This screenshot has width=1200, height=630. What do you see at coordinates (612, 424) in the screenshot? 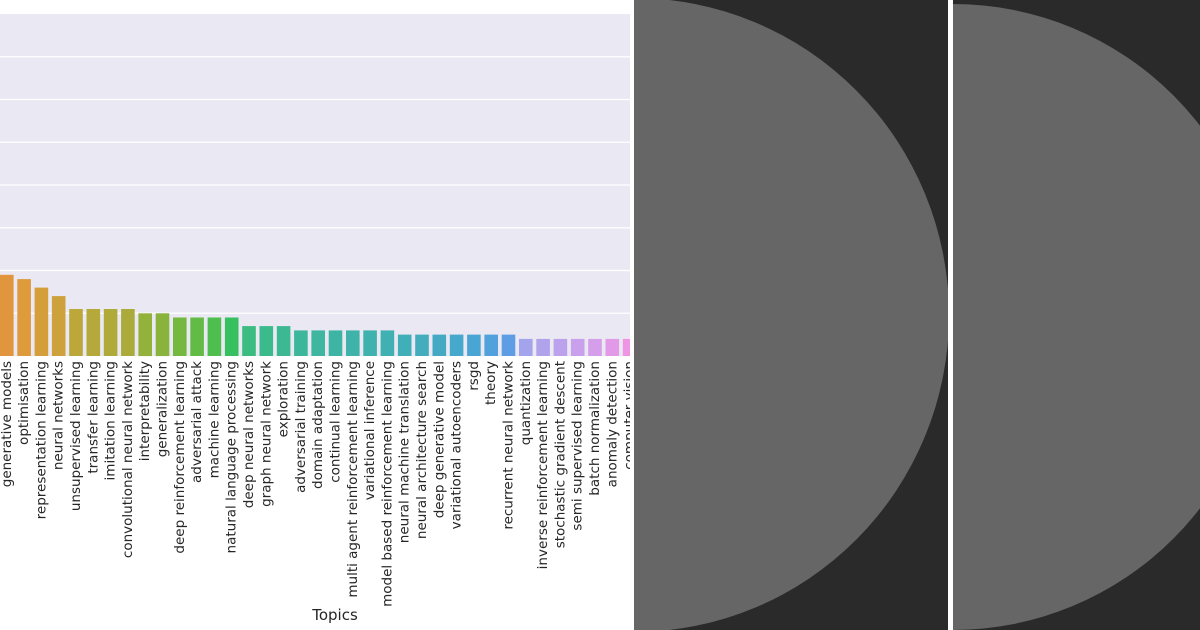
I see `x-tick-label: anomaly detection` at bounding box center [612, 424].